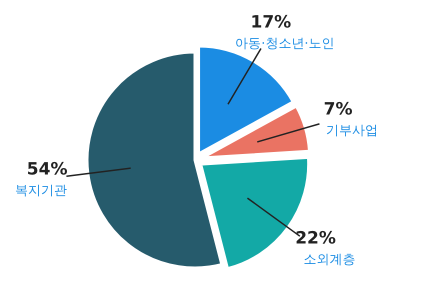 The image size is (433, 308). What do you see at coordinates (47, 170) in the screenshot?
I see `data-label: 54%` at bounding box center [47, 170].